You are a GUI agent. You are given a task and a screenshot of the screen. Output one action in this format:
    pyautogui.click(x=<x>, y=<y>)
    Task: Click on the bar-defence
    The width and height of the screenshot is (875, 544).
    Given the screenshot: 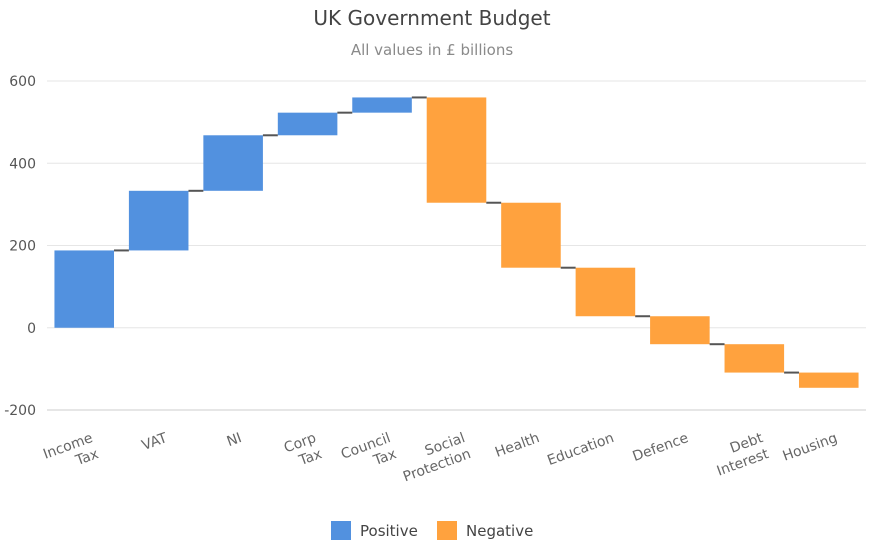 What is the action you would take?
    pyautogui.click(x=680, y=330)
    